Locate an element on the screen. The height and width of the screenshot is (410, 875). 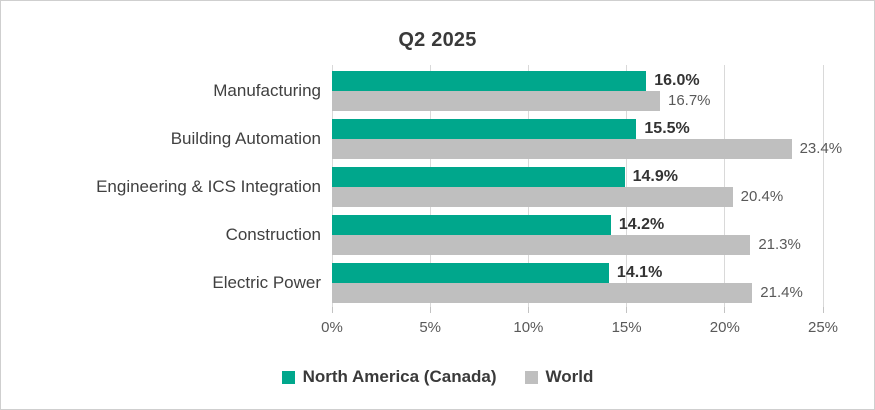
legend-item-world: World is located at coordinates (559, 377).